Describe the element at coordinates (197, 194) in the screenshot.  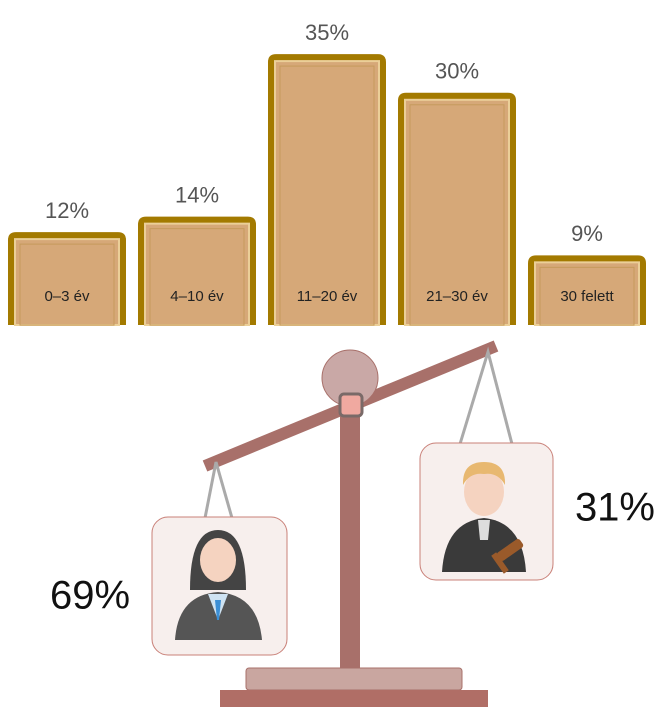
I see `value-label: 14%` at that location.